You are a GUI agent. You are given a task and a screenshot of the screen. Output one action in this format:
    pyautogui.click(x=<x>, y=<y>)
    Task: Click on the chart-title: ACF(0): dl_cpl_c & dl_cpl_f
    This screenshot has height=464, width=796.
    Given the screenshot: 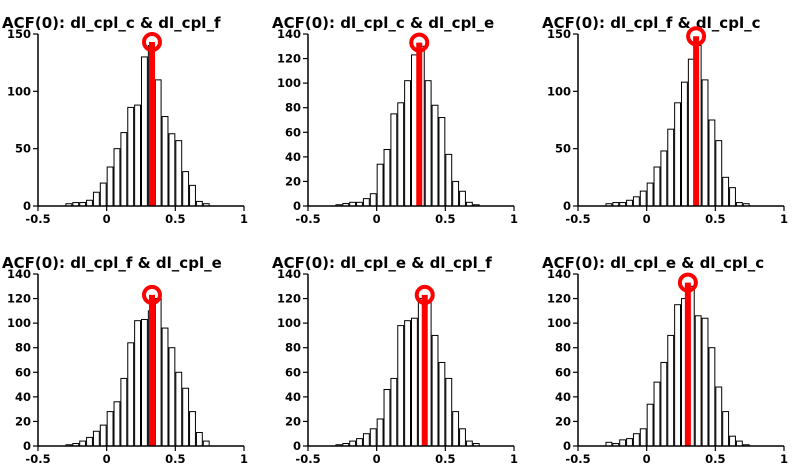 What is the action you would take?
    pyautogui.click(x=111, y=23)
    